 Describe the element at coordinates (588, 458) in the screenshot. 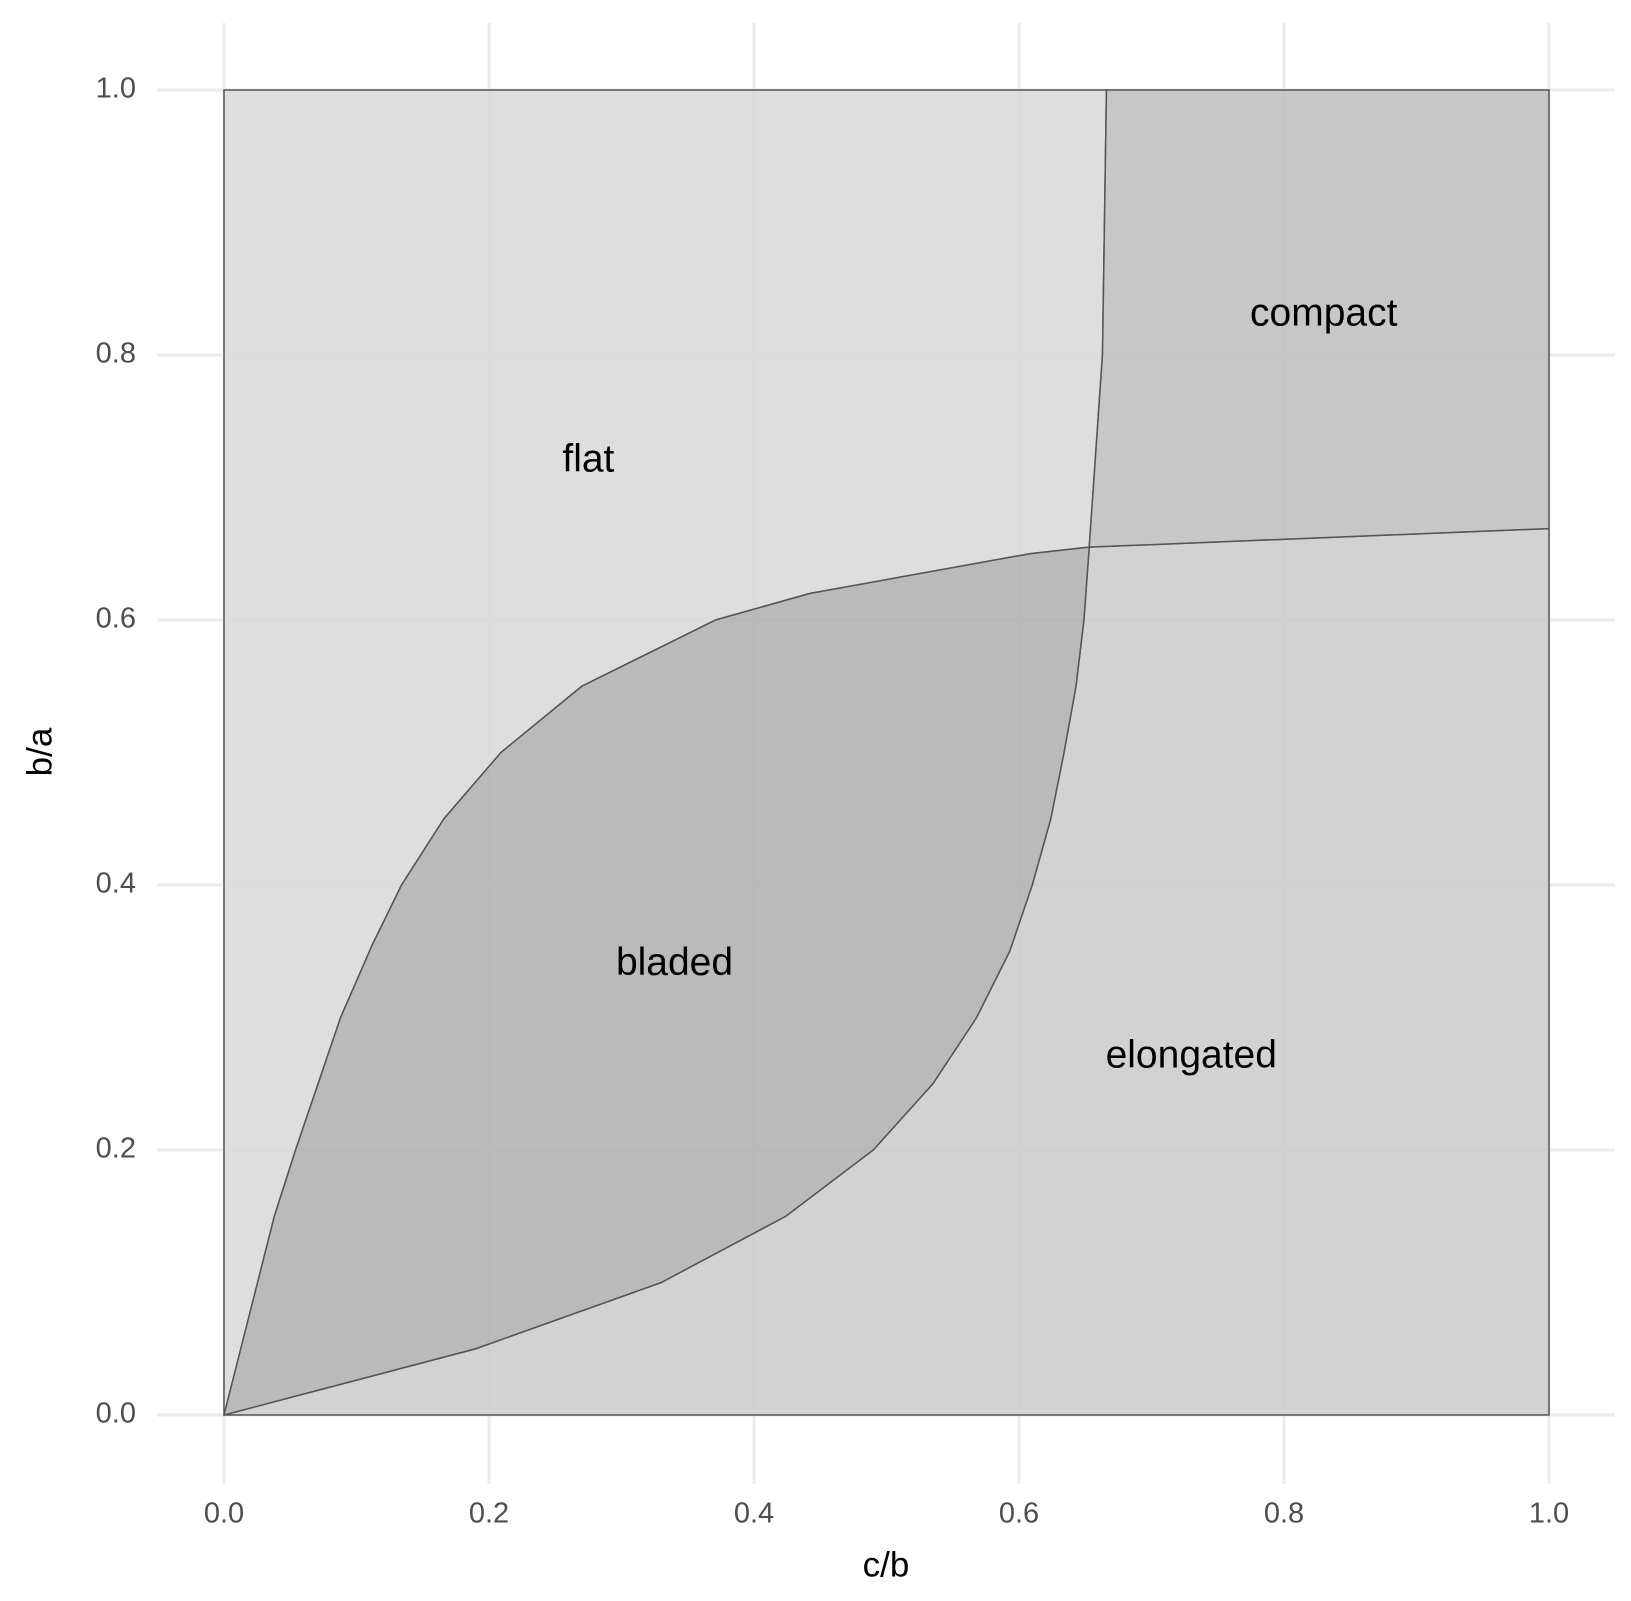

I see `region-label: flat` at that location.